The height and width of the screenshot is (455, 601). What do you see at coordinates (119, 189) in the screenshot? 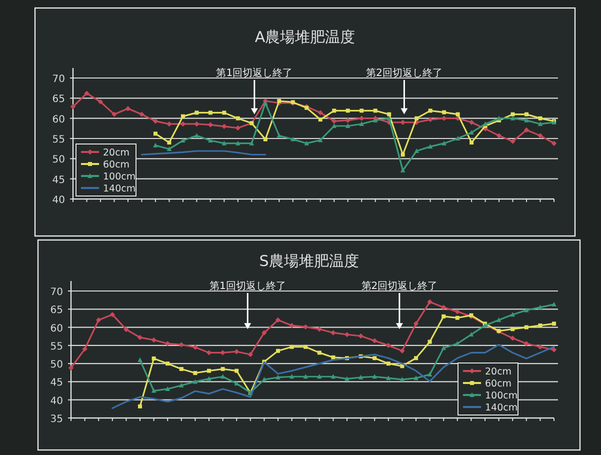
I see `legend-label: 140cm` at bounding box center [119, 189].